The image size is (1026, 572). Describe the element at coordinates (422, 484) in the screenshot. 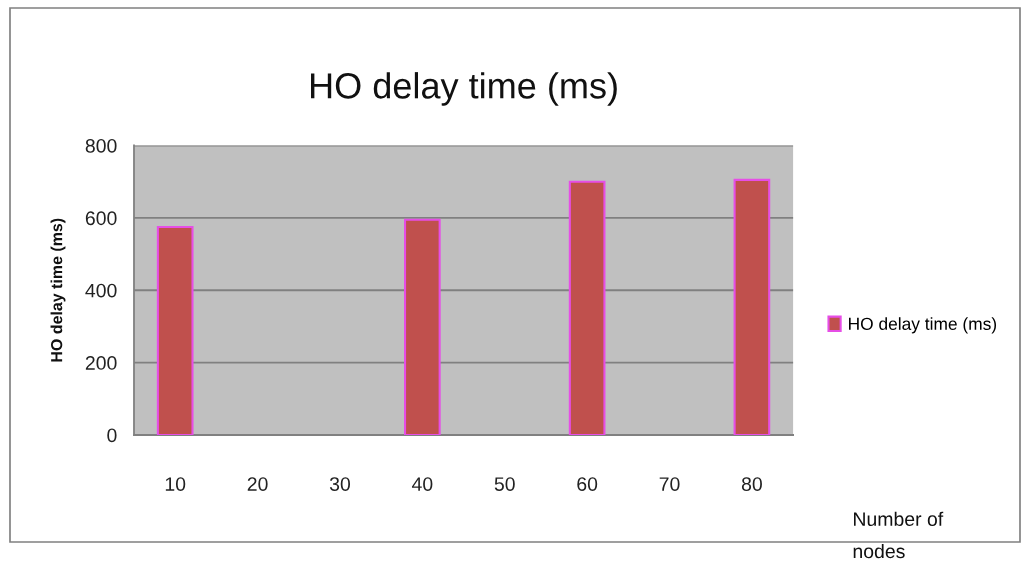

I see `x-tick-label: 40` at that location.